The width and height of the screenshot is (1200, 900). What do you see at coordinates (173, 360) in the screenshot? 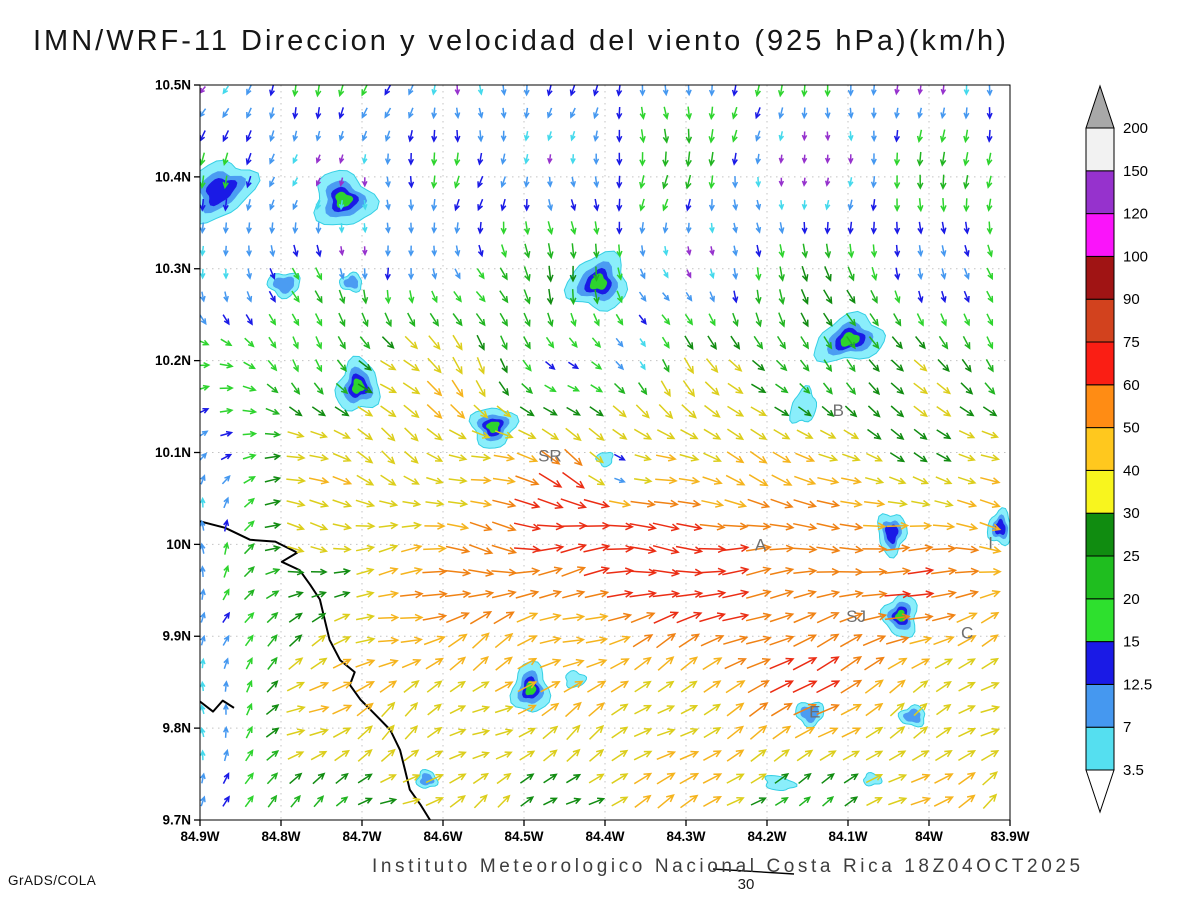
I see `y-axis-tick-label: 10.2N` at bounding box center [173, 360].